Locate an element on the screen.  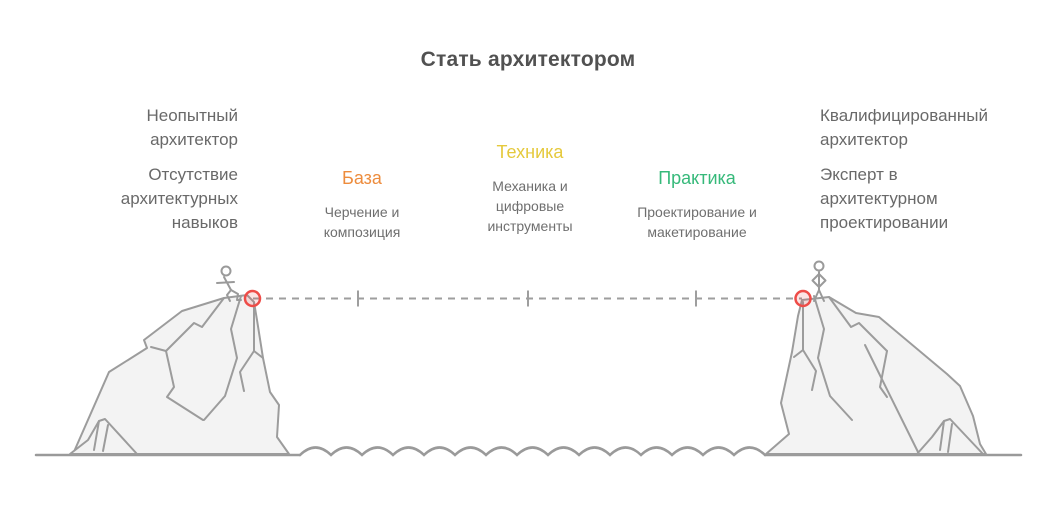
text-line: архитектурных is located at coordinates (179, 198).